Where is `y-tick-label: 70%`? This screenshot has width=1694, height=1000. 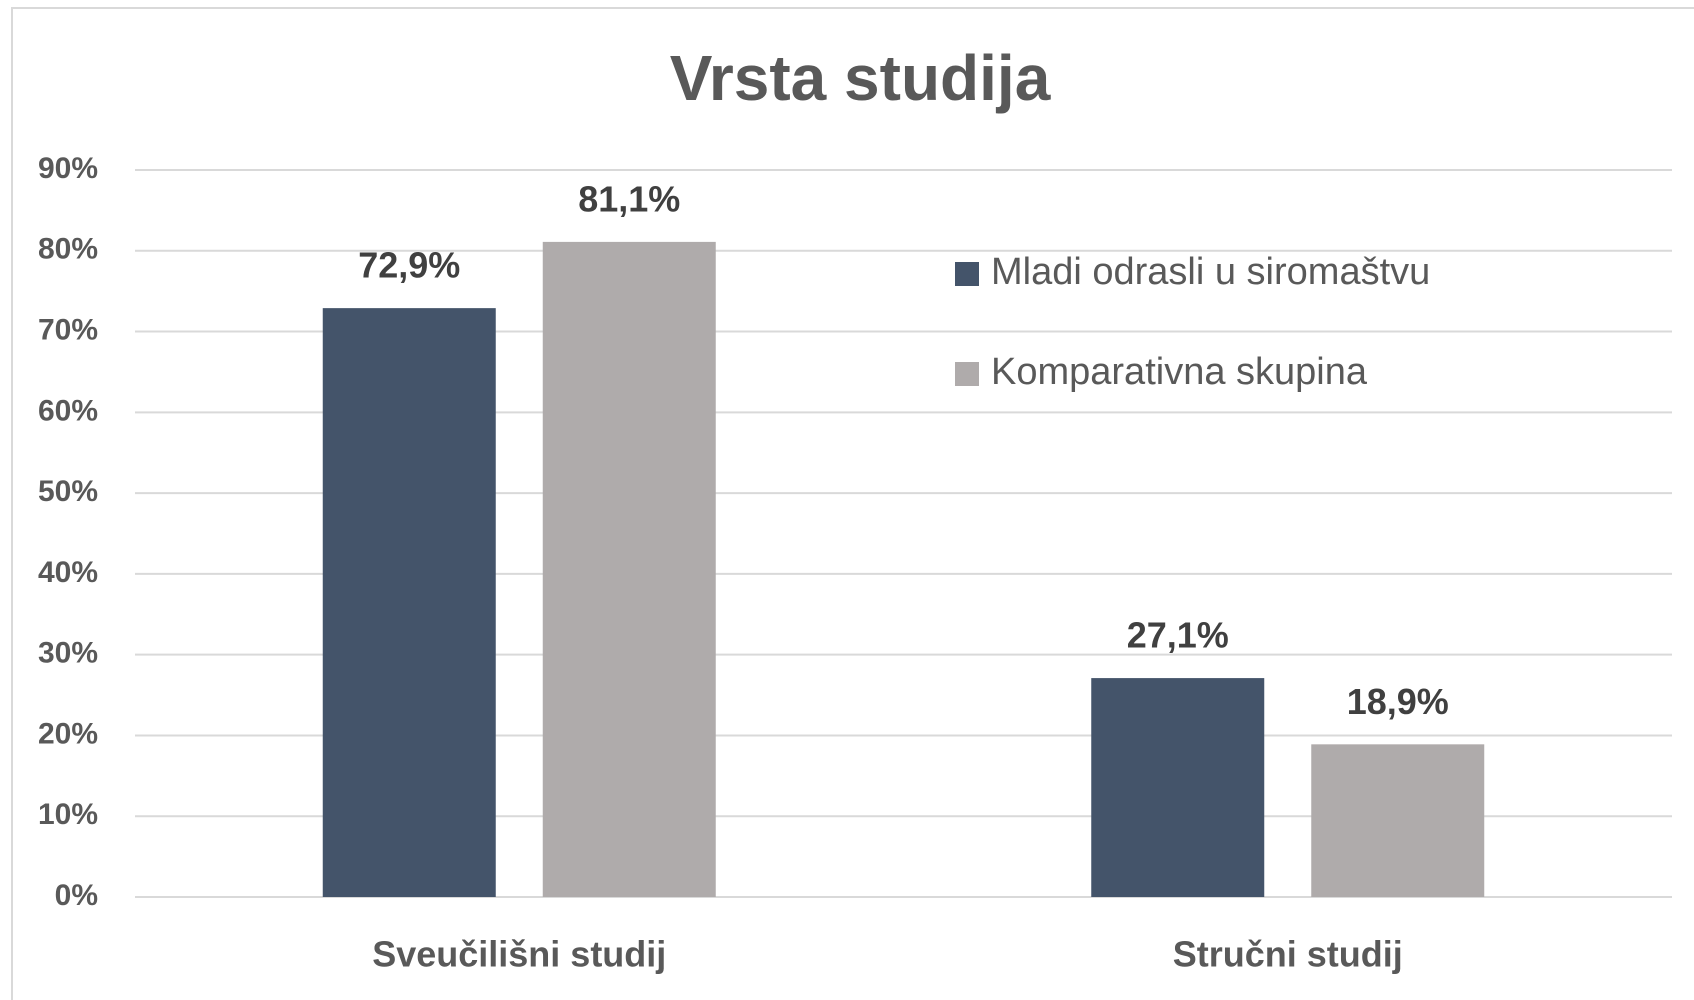 y-tick-label: 70% is located at coordinates (68, 329).